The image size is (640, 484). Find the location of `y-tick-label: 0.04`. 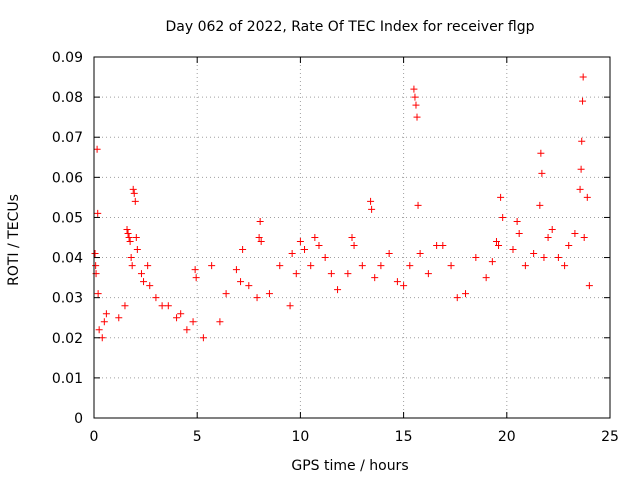

y-tick-label: 0.04 is located at coordinates (67, 259).